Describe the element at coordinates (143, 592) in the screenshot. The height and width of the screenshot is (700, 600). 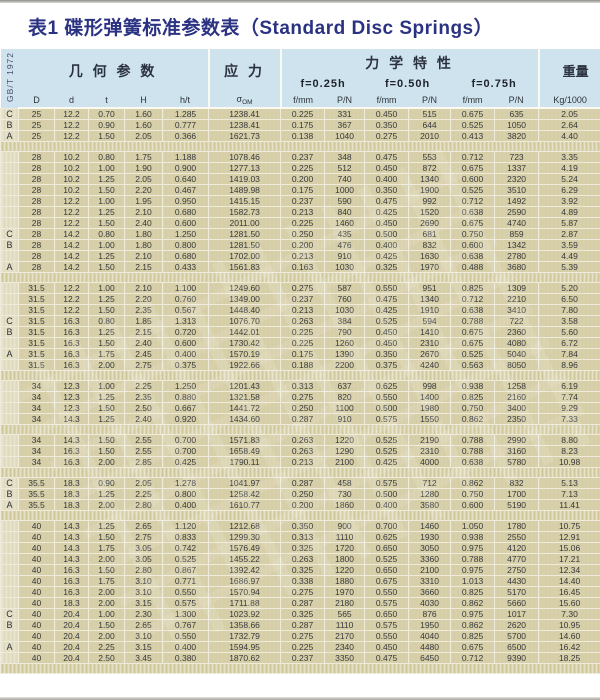
I see `data-cell: 3.10` at that location.